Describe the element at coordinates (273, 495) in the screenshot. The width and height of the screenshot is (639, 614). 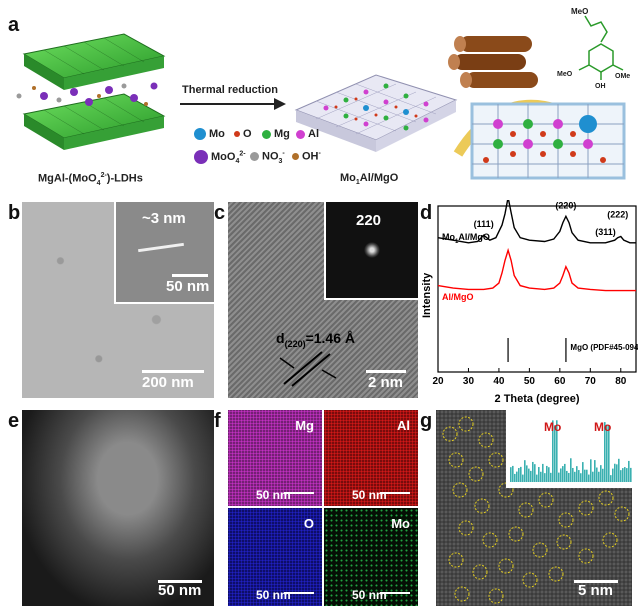
I see `eds-mg-scale-label: 50 nm` at that location.